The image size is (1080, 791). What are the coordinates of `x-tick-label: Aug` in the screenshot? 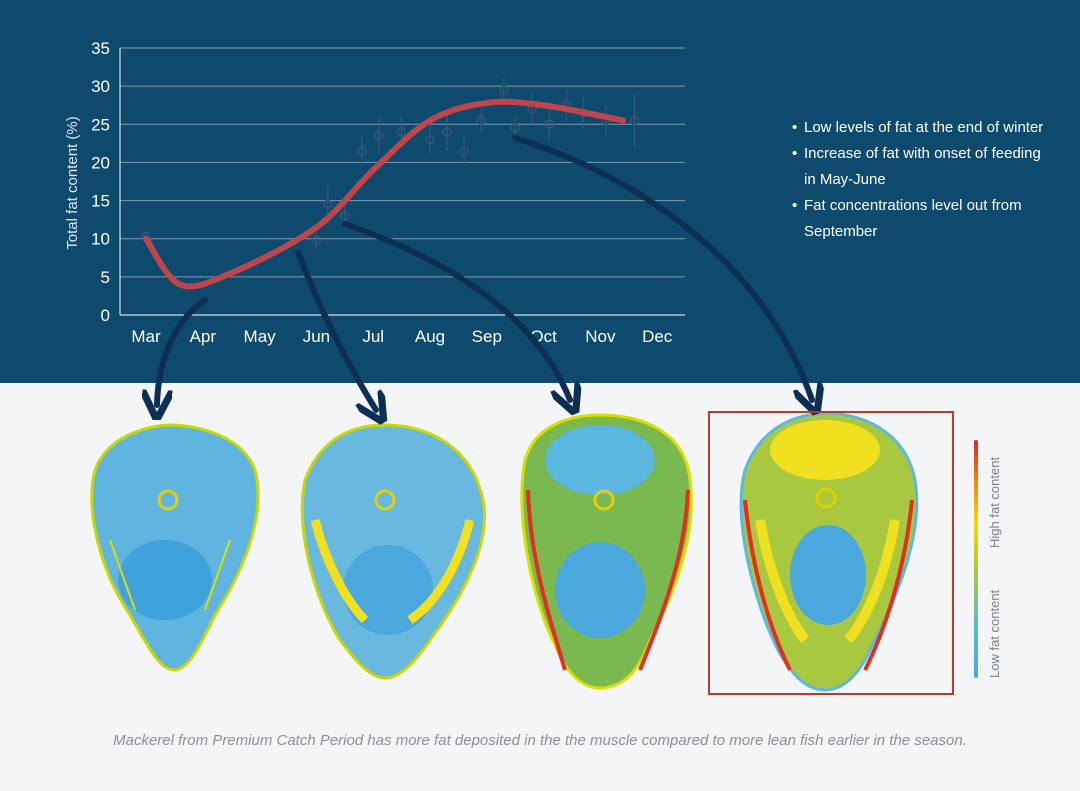 It's located at (430, 336).